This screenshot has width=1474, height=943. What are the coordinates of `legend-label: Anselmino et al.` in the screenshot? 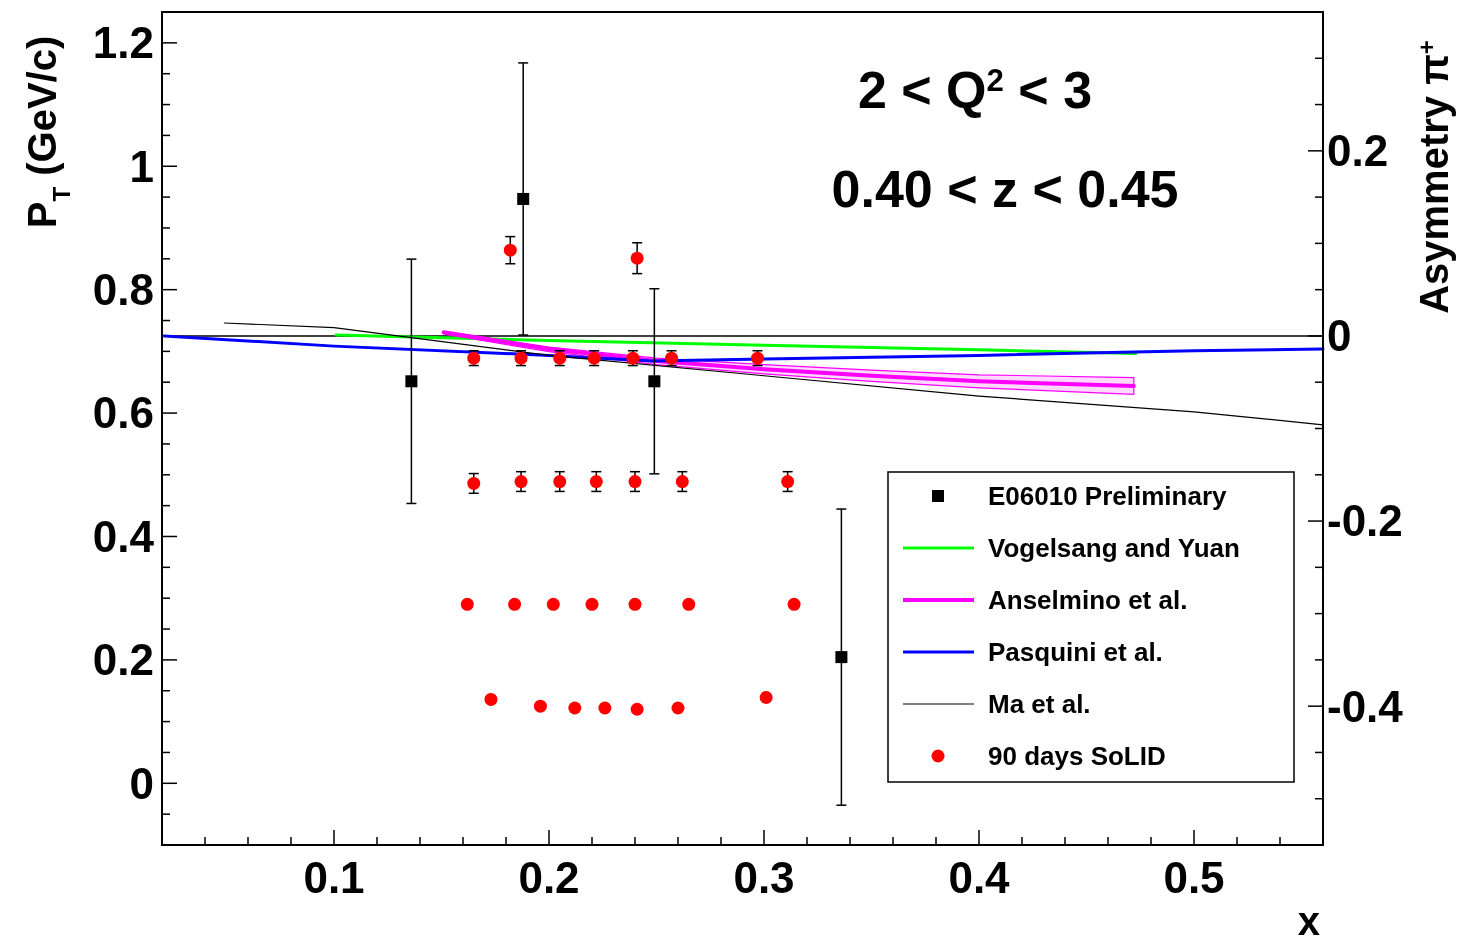 It's located at (1088, 600).